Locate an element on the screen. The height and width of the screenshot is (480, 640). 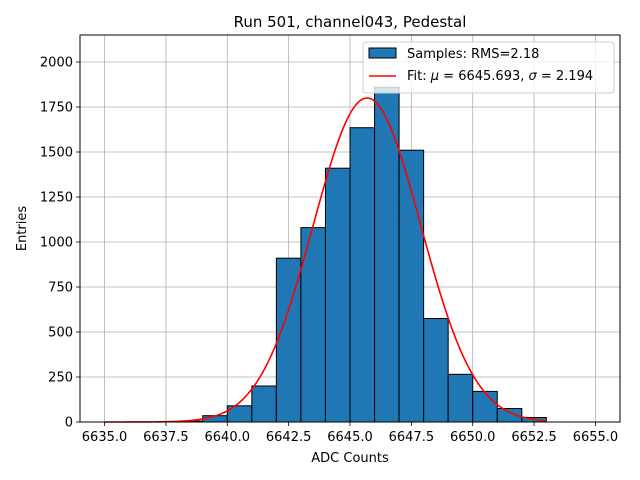
x-tick-label: 6655.0 is located at coordinates (596, 437).